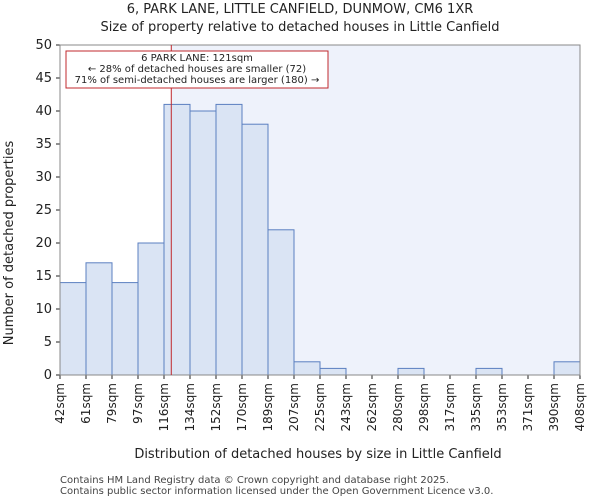 Image resolution: width=600 pixels, height=500 pixels. What do you see at coordinates (43, 276) in the screenshot?
I see `y-tick-label: 15` at bounding box center [43, 276].